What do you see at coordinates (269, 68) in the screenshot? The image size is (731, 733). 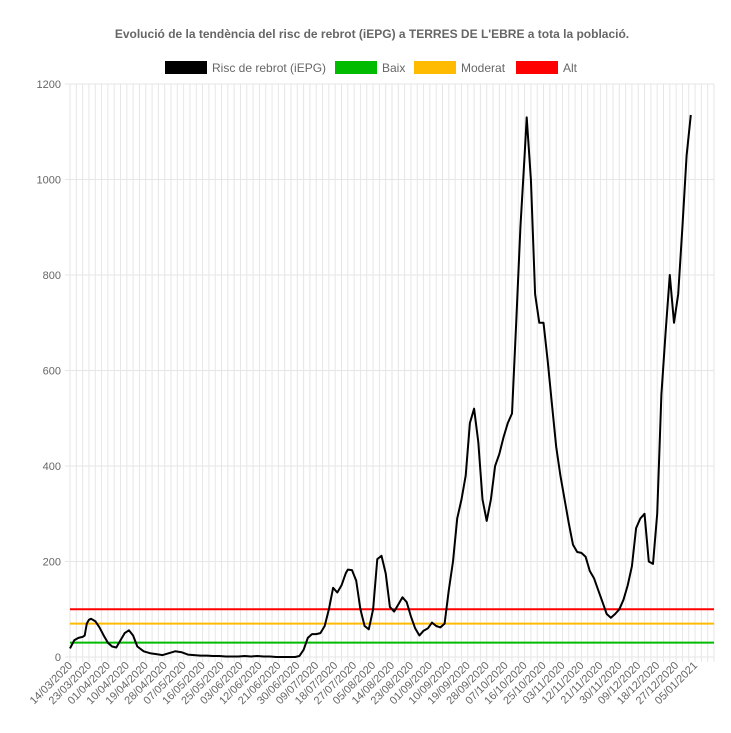 I see `legend-label: Risc de rebrot (iEPG)` at bounding box center [269, 68].